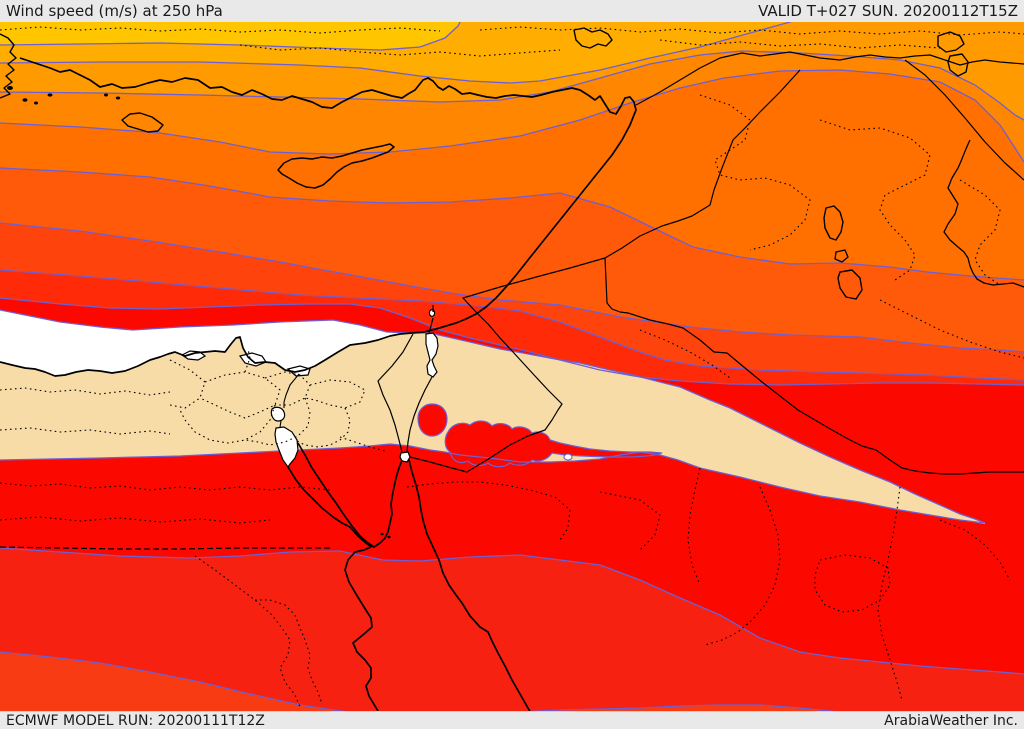 This screenshot has width=1024, height=729. Describe the element at coordinates (568, 457) in the screenshot. I see `core-white-dot` at that location.